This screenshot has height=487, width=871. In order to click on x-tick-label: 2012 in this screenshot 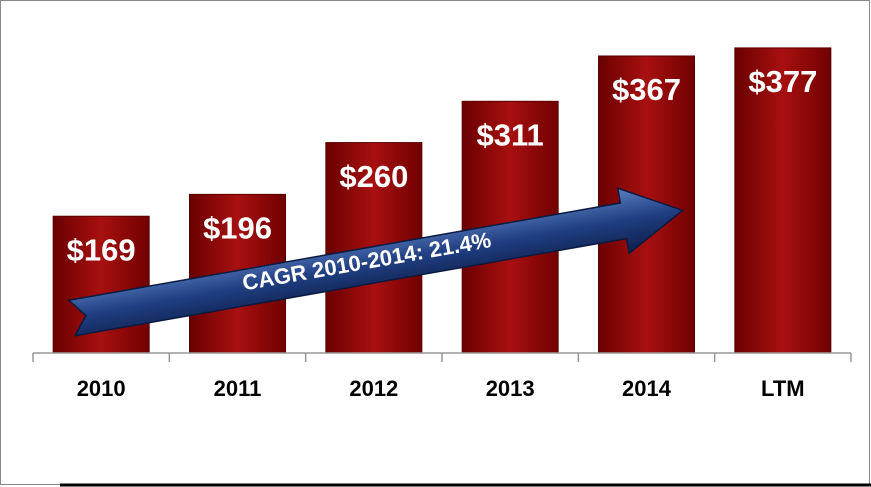, I will do `click(373, 388)`.